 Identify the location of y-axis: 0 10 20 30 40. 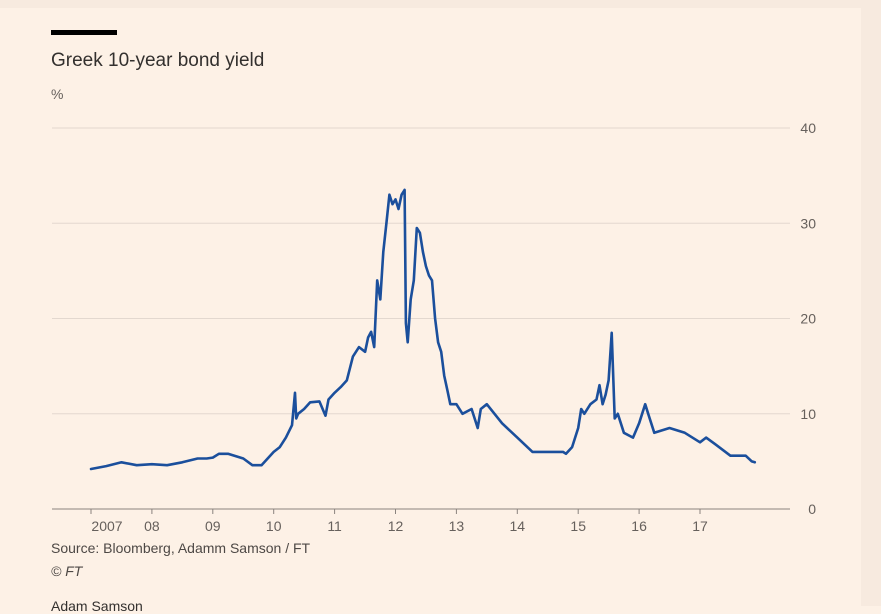
(808, 318).